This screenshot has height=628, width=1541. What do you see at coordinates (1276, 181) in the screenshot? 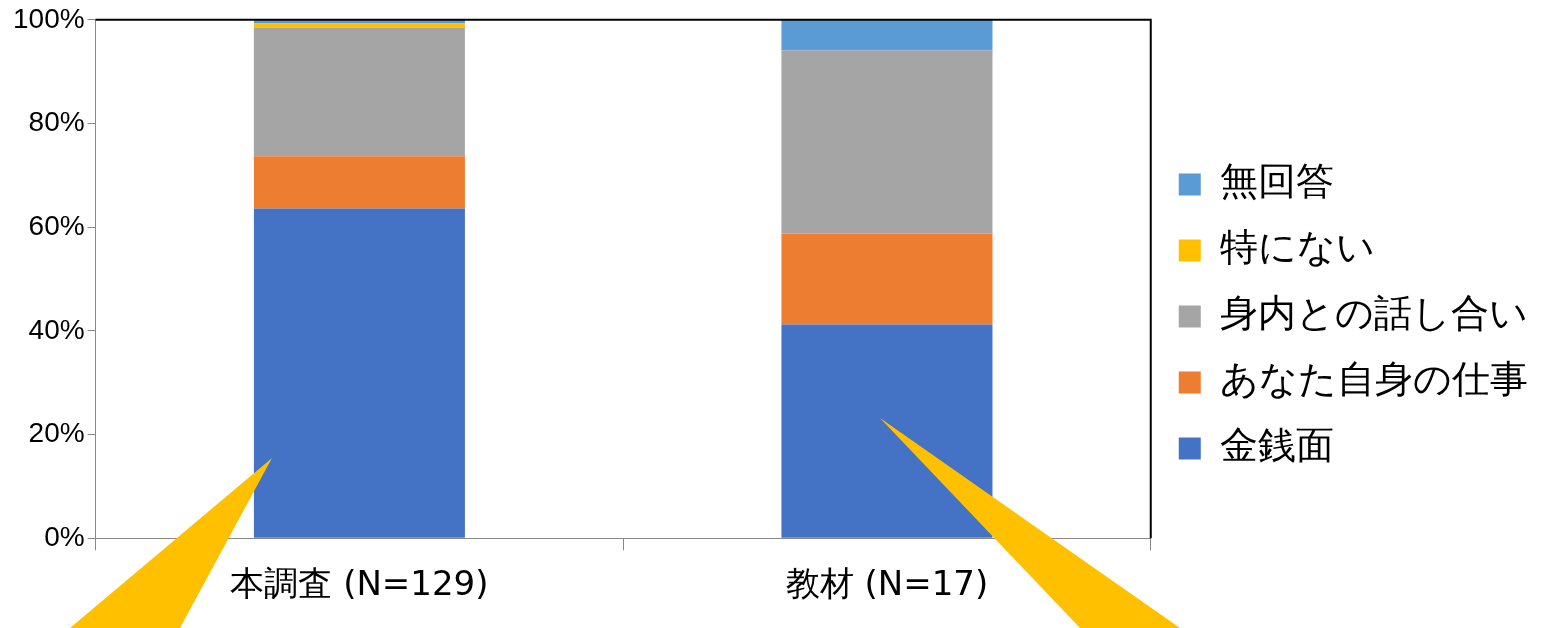
I see `legend-label: 無回答` at bounding box center [1276, 181].